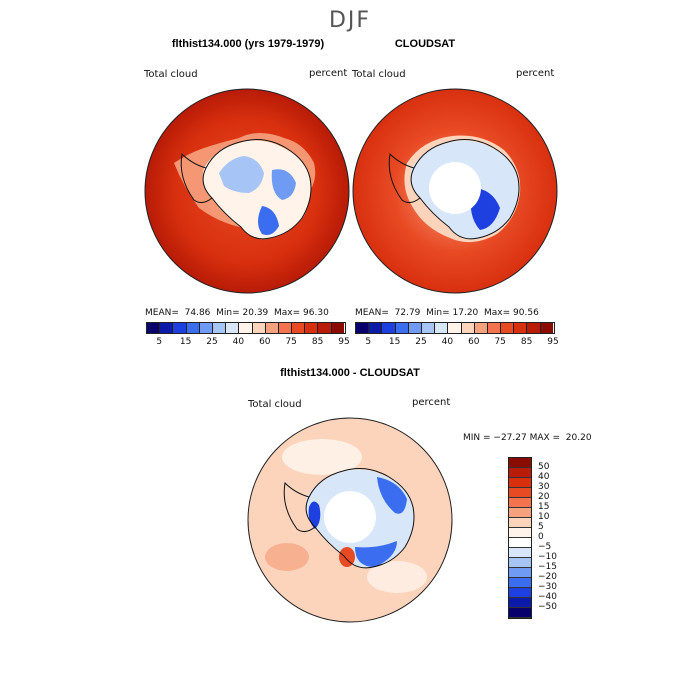  I want to click on colorbar-difference, so click(520, 538).